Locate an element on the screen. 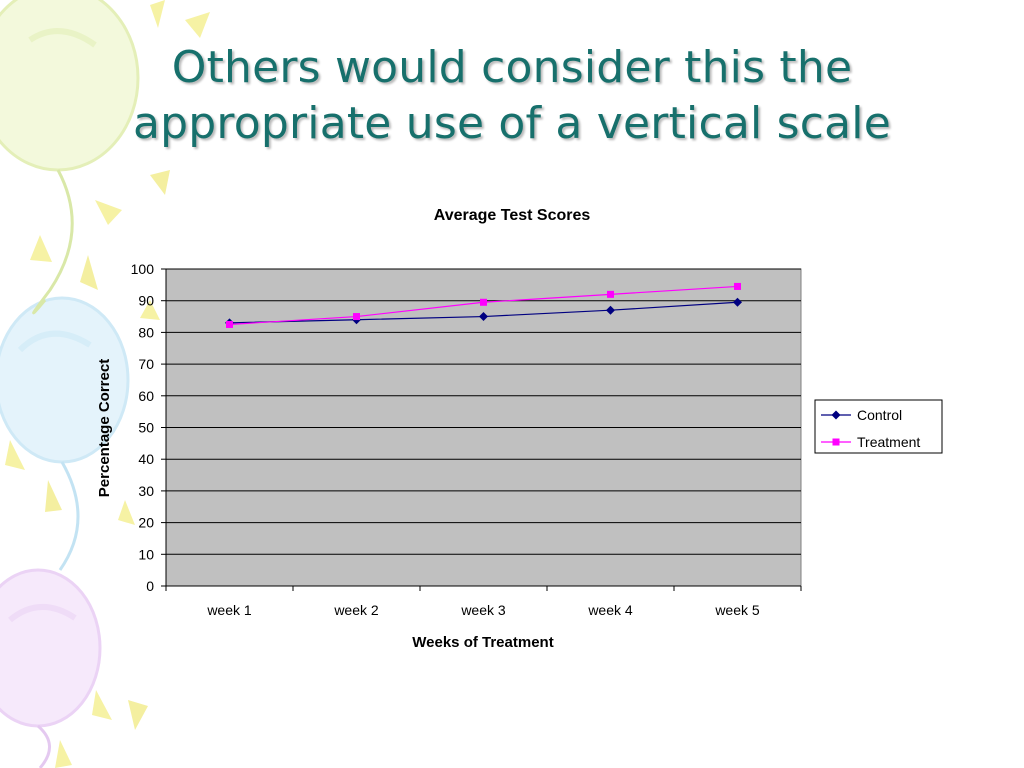 Image resolution: width=1024 pixels, height=768 pixels. y-tick-label: 10 is located at coordinates (146, 554).